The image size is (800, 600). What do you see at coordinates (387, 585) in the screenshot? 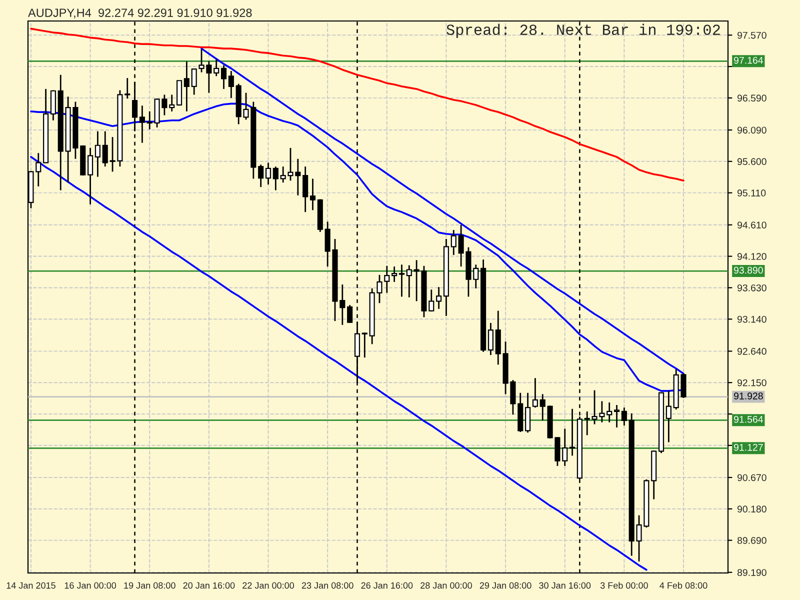
I see `x-tick-label: 26 Jan 16:00` at bounding box center [387, 585].